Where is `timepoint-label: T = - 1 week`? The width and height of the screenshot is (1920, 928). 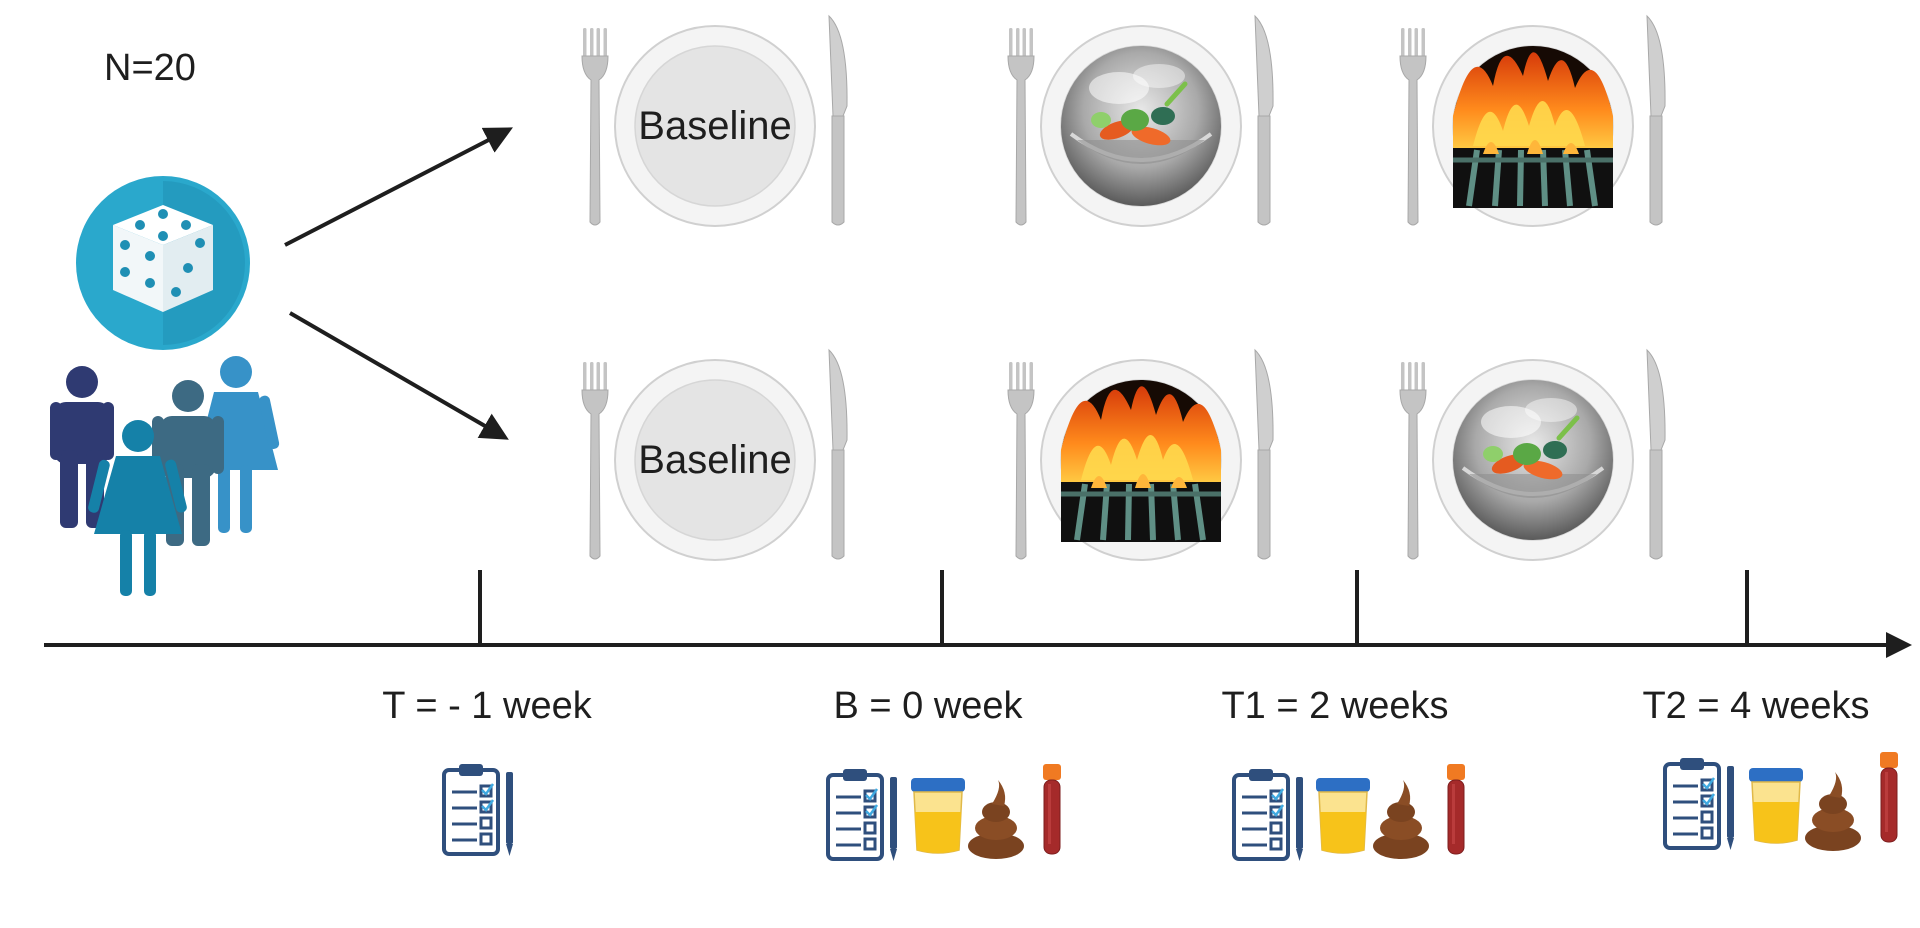 timepoint-label: T = - 1 week is located at coordinates (487, 706).